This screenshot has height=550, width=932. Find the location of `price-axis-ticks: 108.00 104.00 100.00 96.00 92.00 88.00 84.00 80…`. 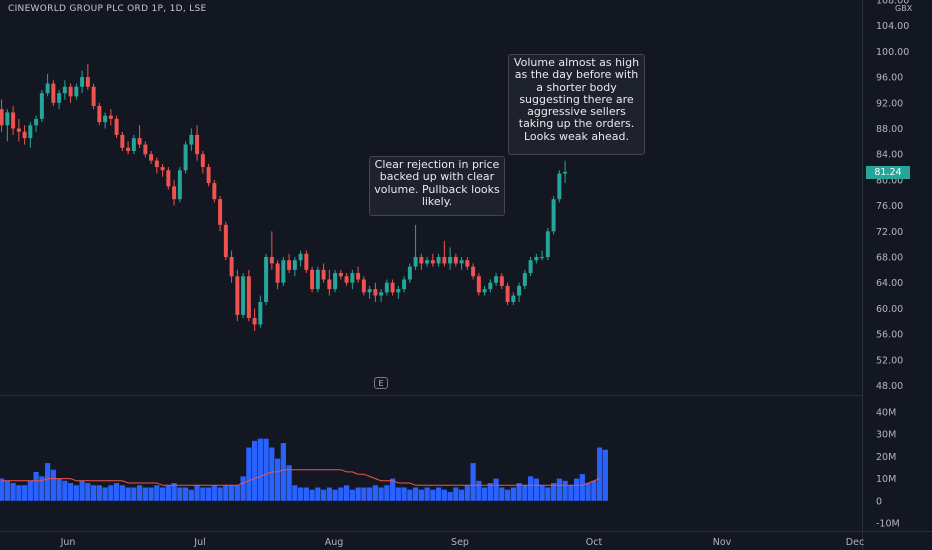

price-axis-ticks: 108.00 104.00 100.00 96.00 92.00 88.00 84.00 80… is located at coordinates (892, 196).